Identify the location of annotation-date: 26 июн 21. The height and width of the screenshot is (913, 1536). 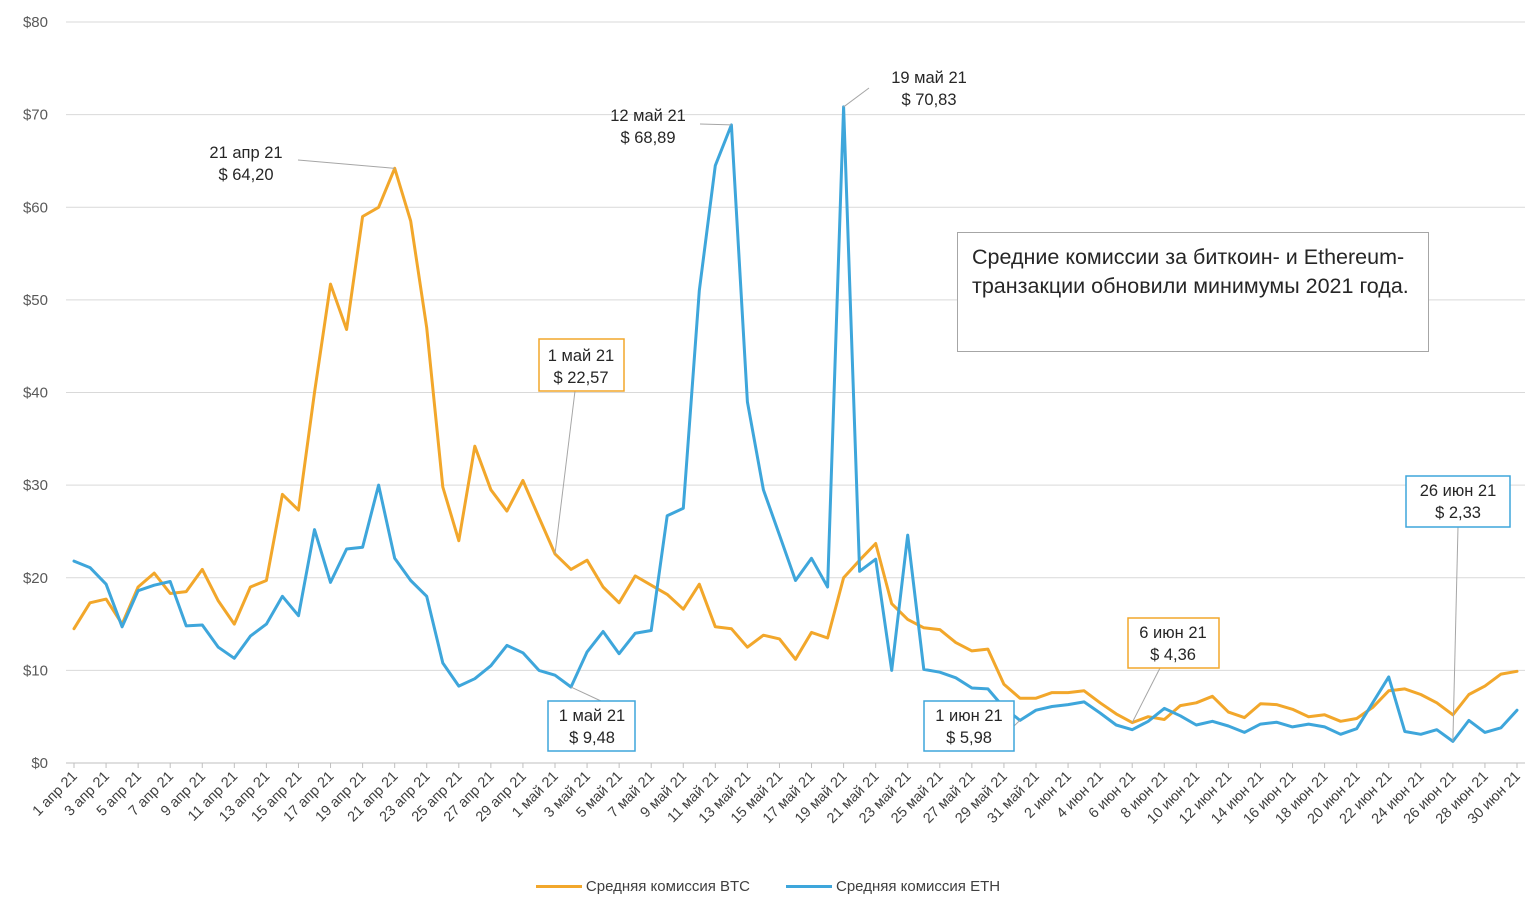
(1458, 491).